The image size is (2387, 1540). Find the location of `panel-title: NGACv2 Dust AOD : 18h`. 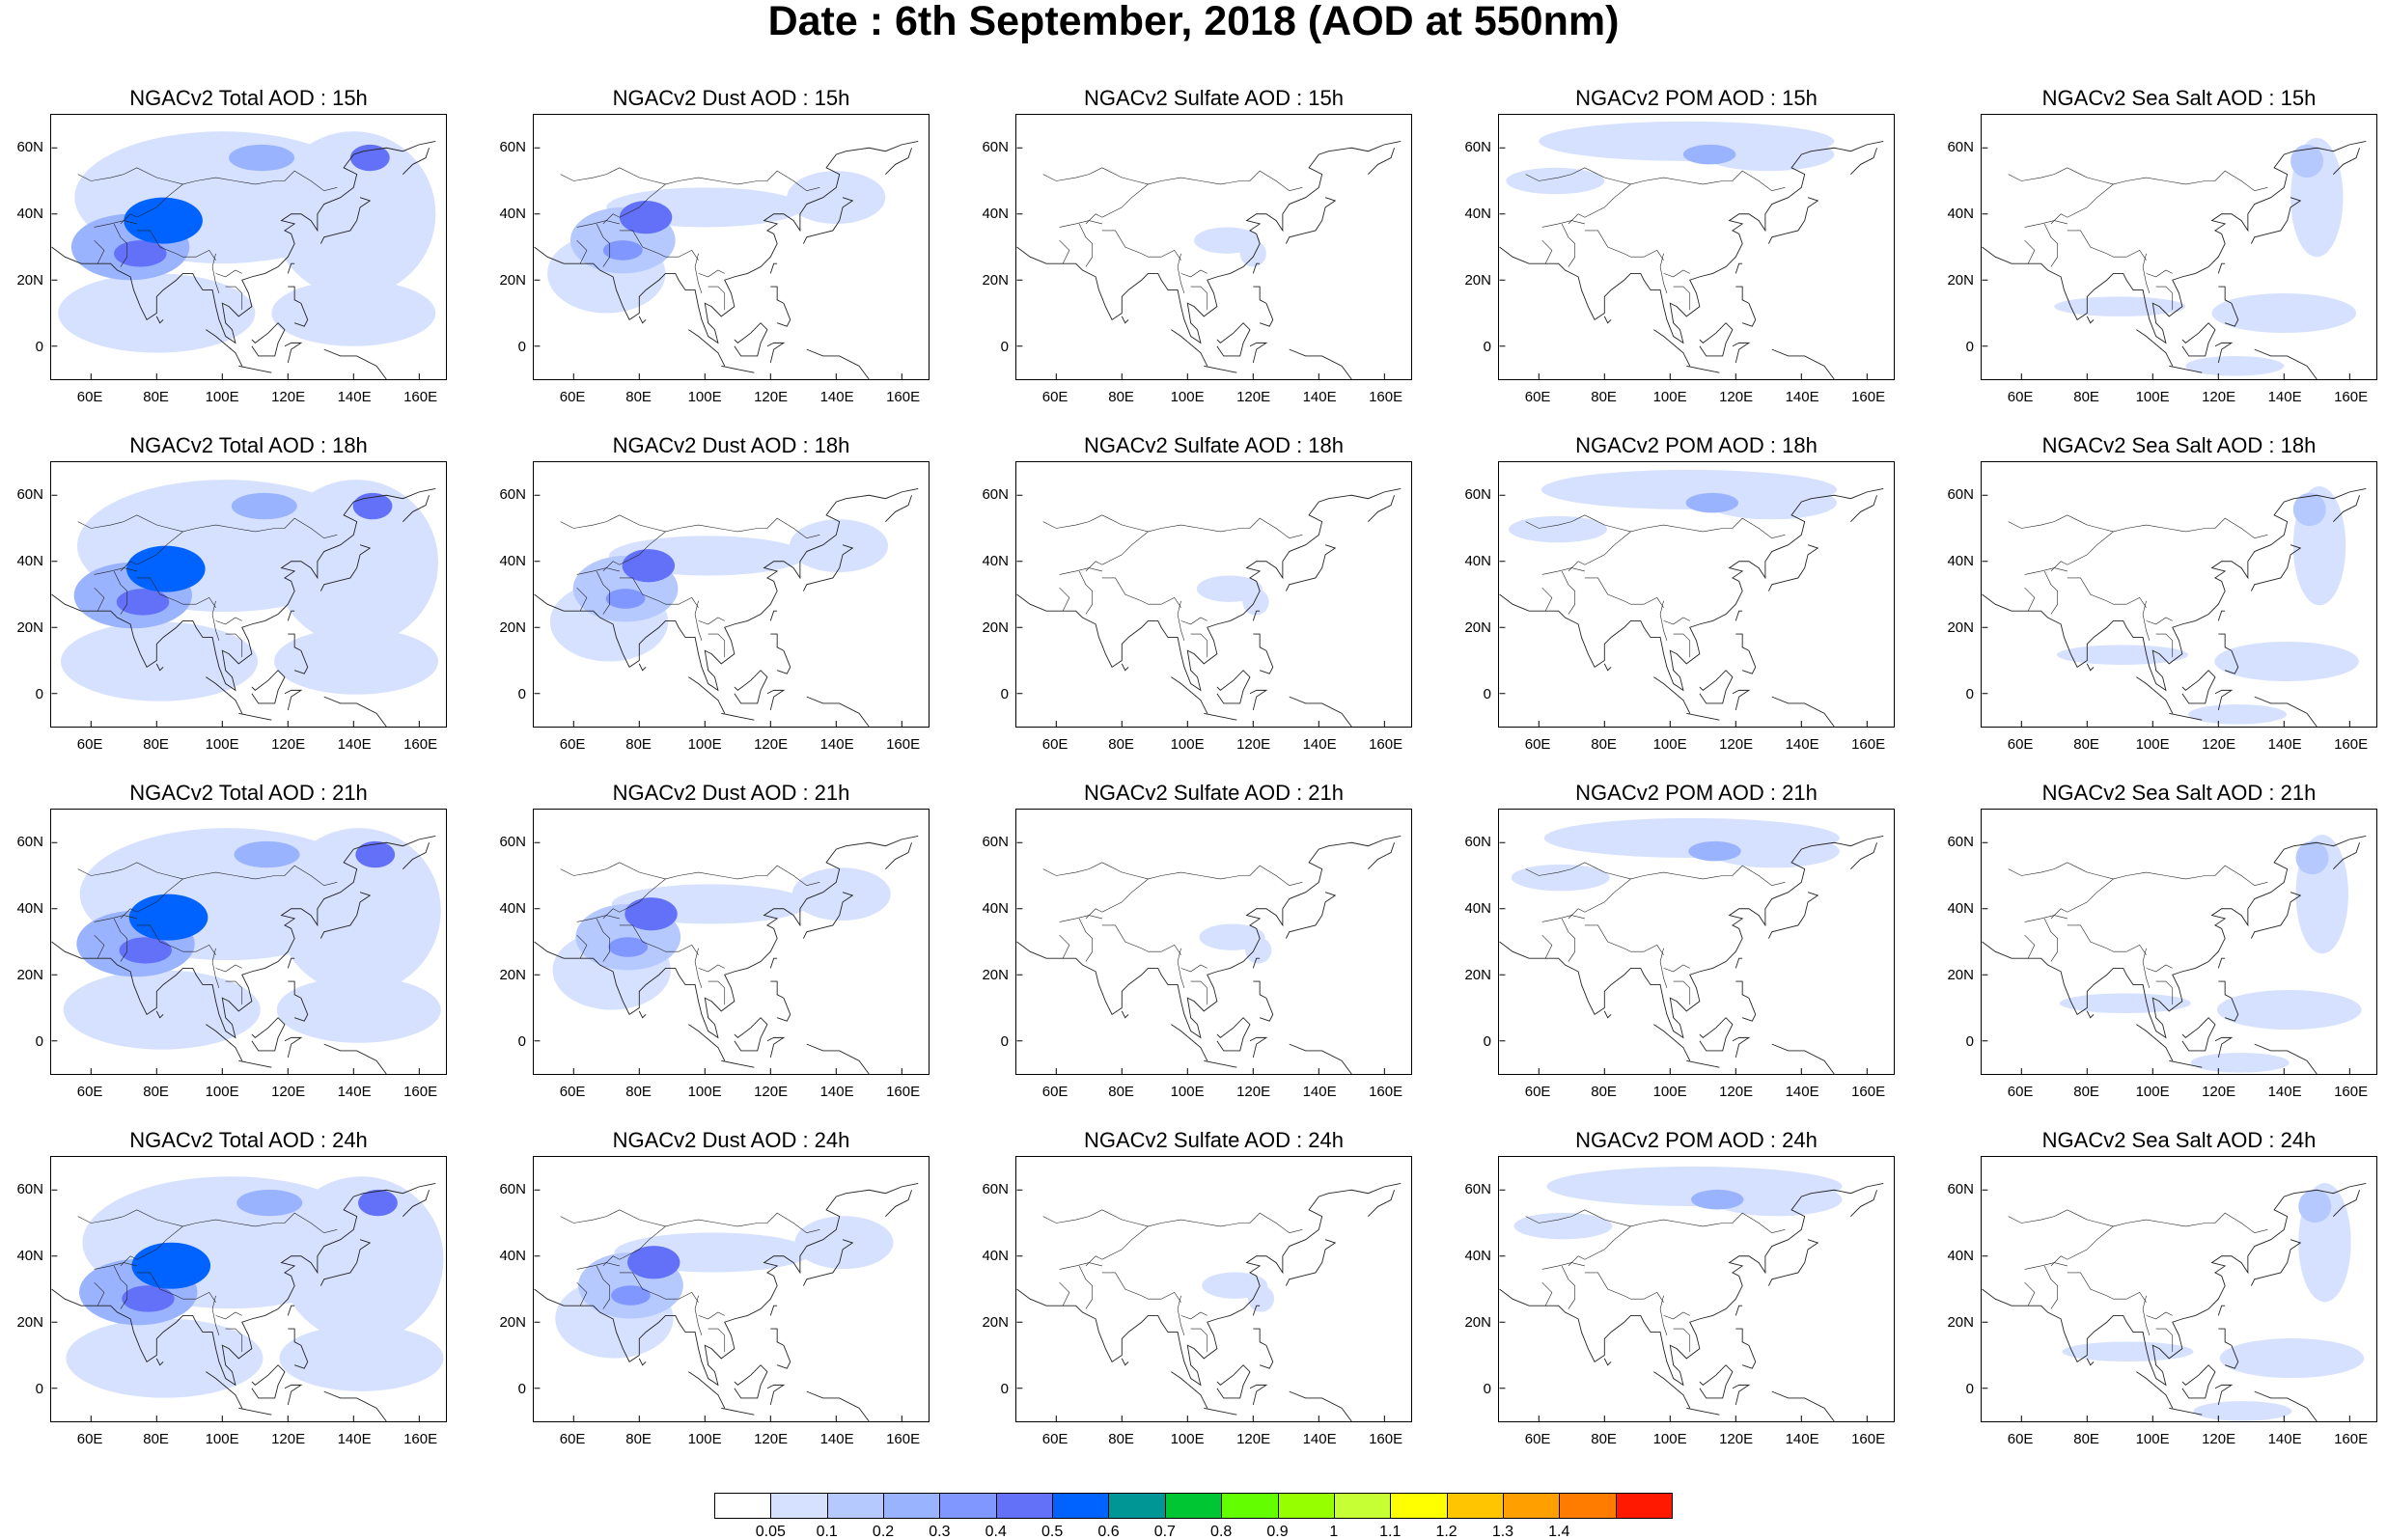

panel-title: NGACv2 Dust AOD : 18h is located at coordinates (731, 445).